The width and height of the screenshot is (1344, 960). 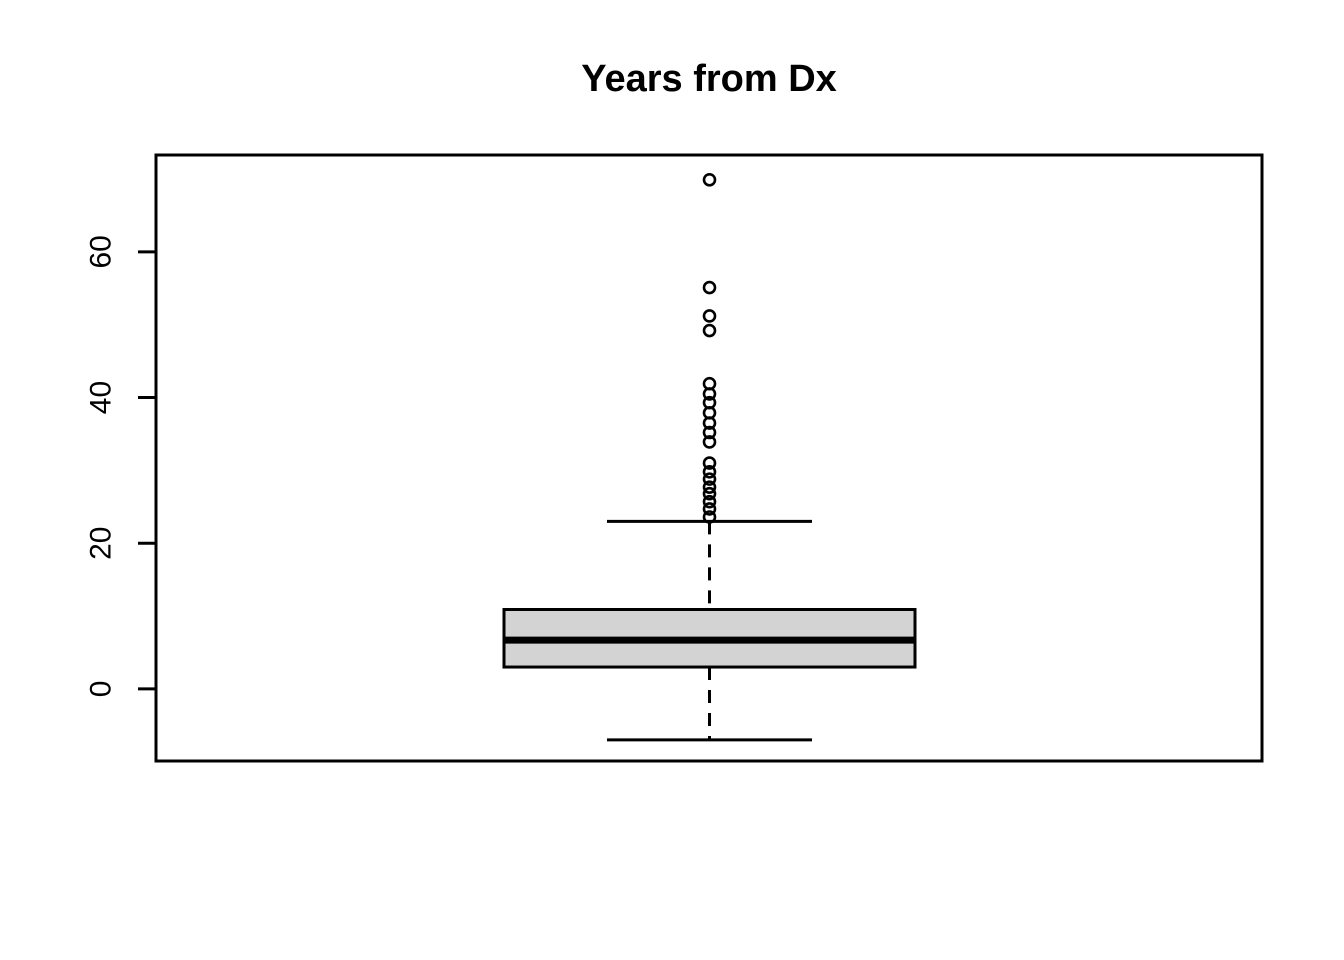 What do you see at coordinates (709, 79) in the screenshot?
I see `chart-title: Years from Dx` at bounding box center [709, 79].